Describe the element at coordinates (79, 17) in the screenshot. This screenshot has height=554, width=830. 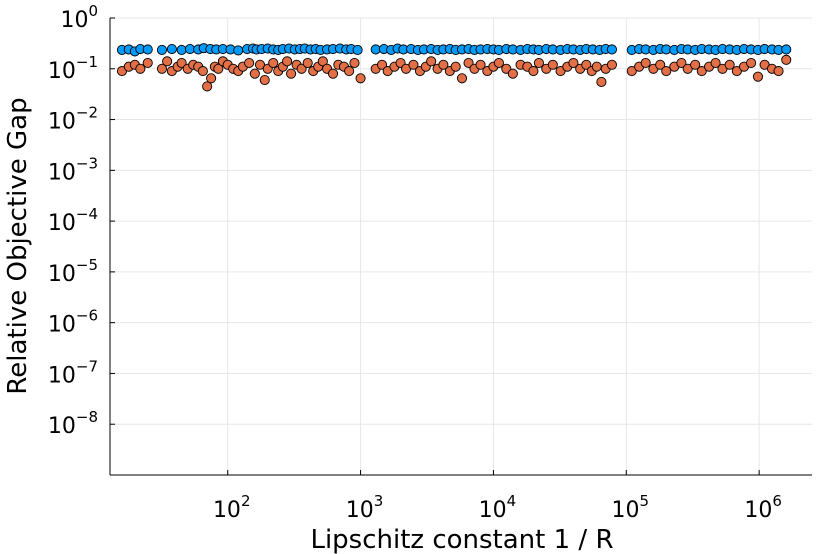
I see `y-tick-label: 10⁰` at that location.